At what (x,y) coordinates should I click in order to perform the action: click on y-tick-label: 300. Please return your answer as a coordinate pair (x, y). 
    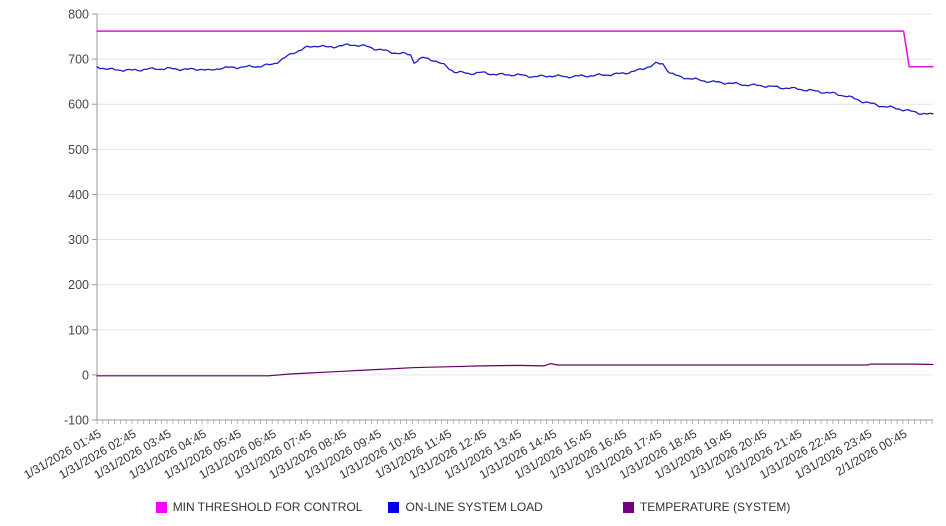
    Looking at the image, I should click on (78, 240).